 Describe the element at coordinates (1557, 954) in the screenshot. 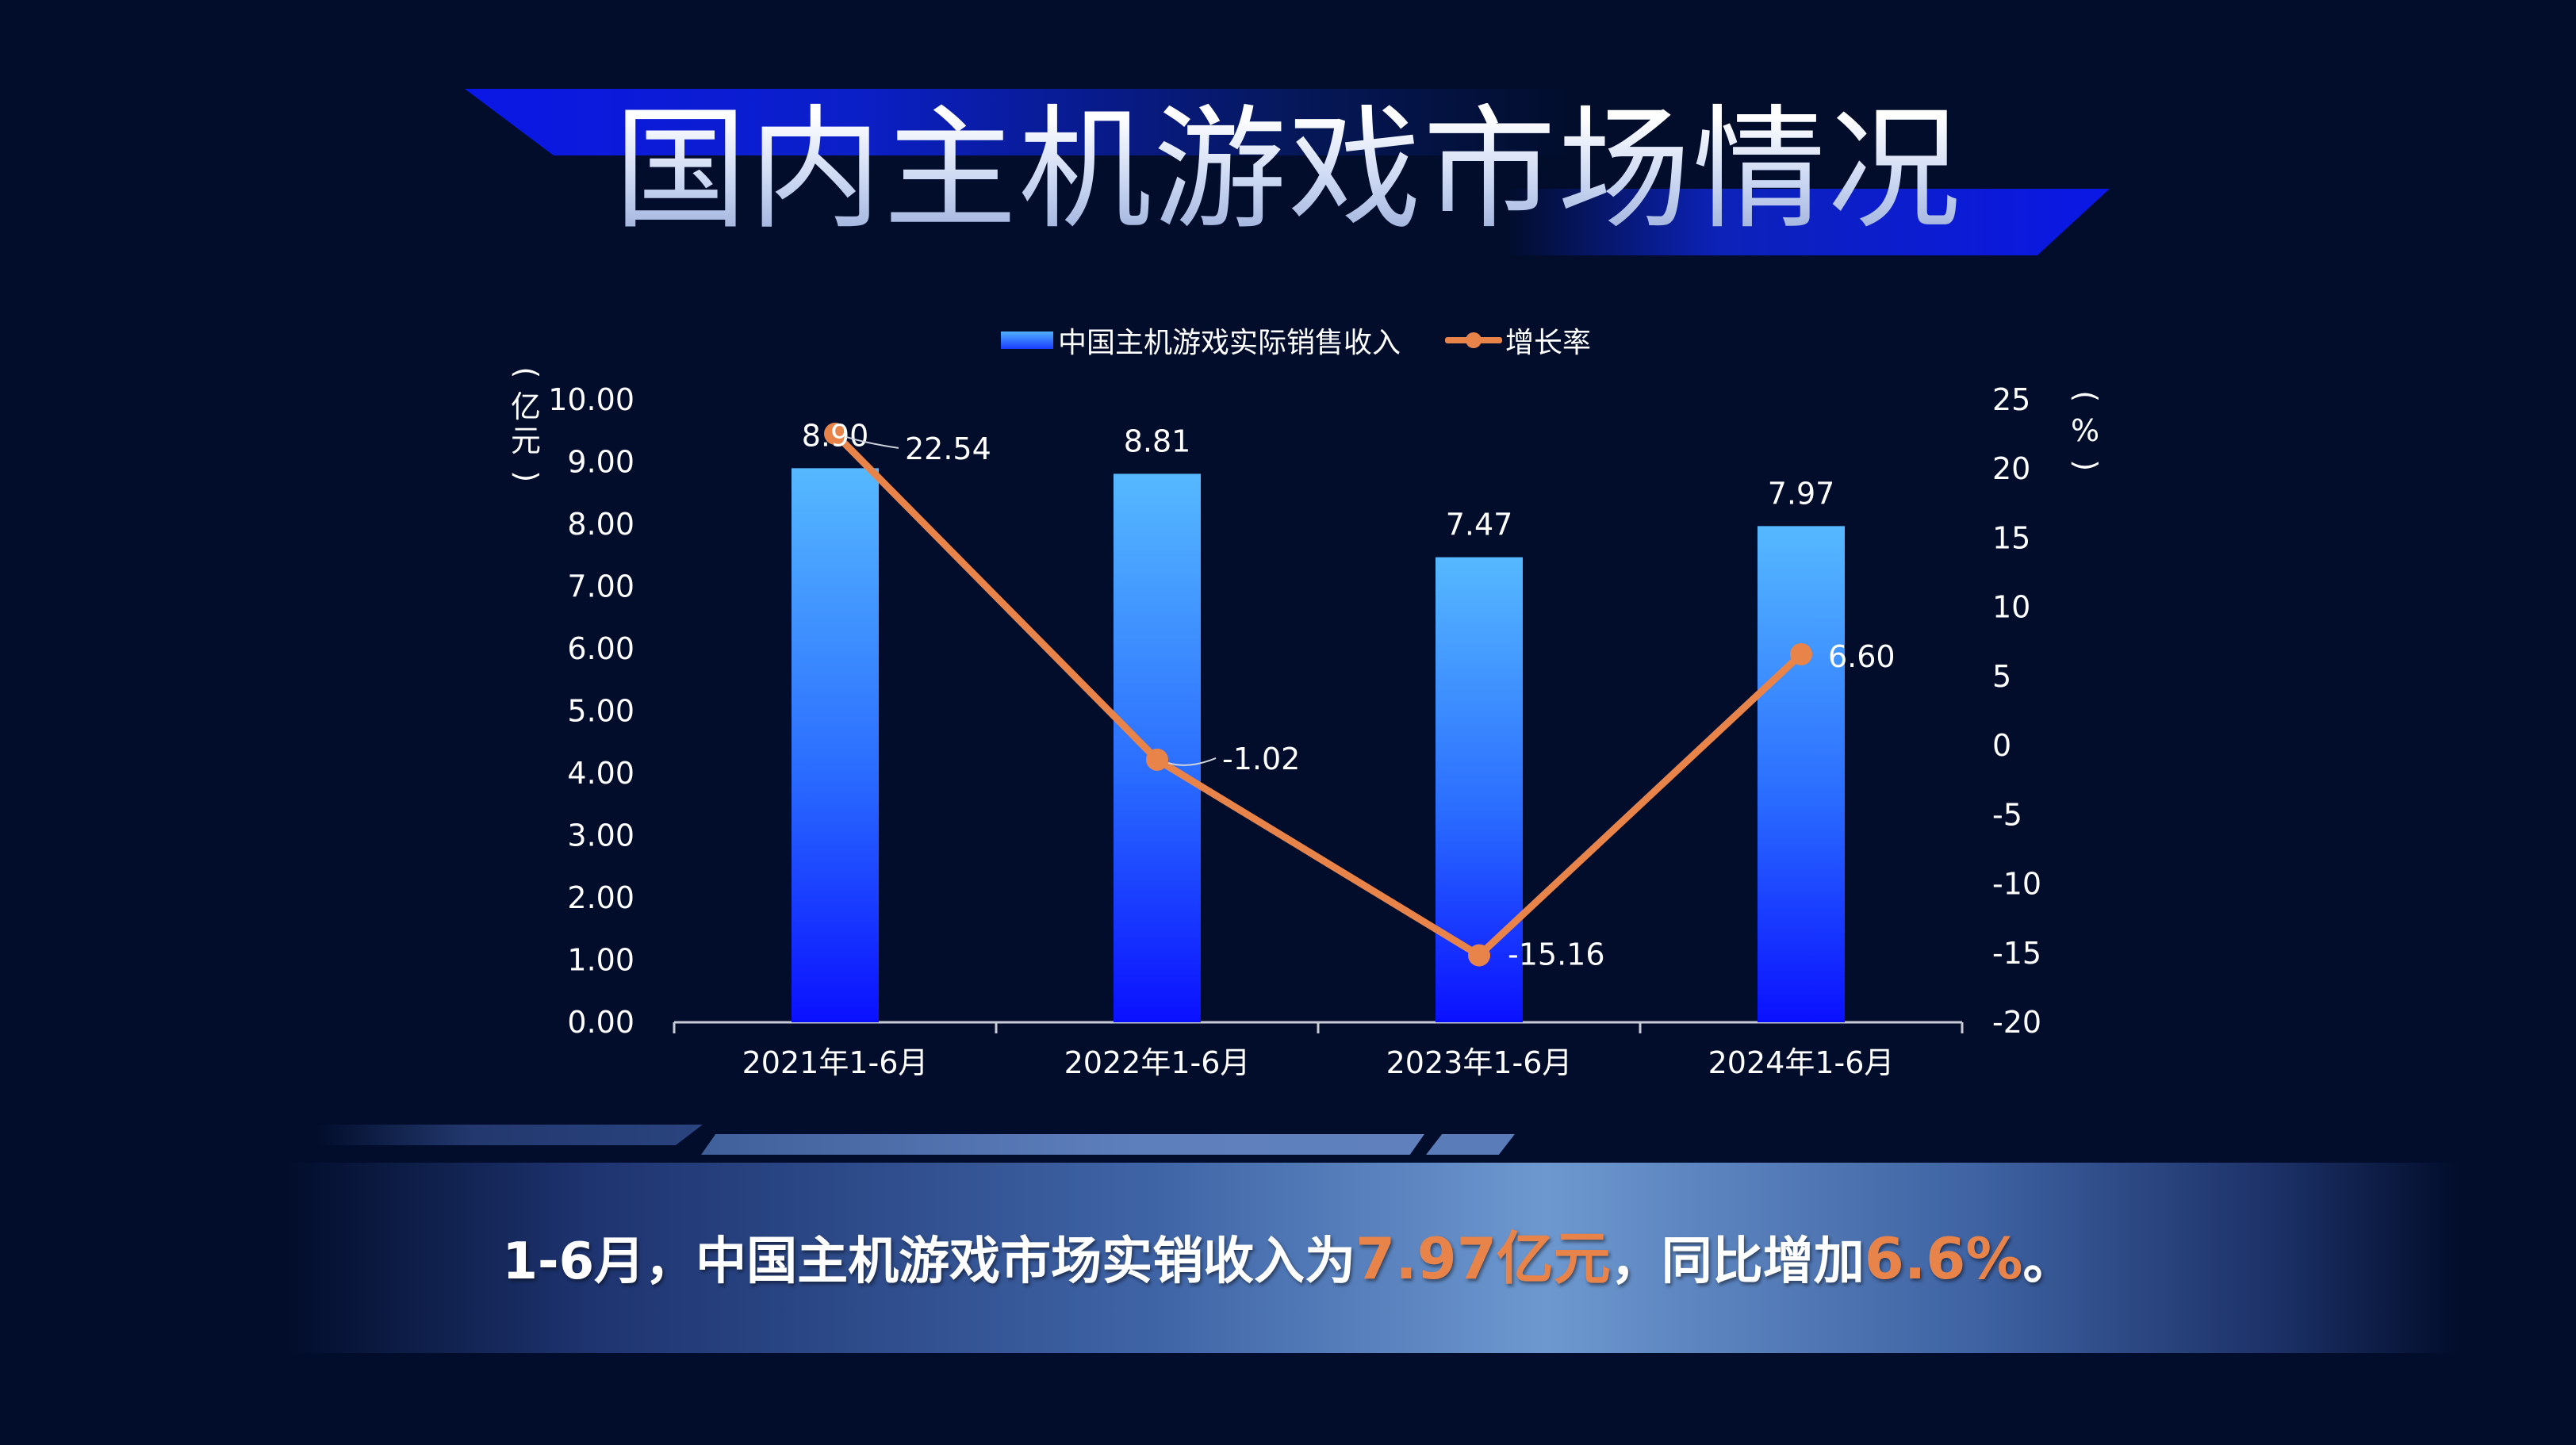

I see `growth-value-label: -15.16` at that location.